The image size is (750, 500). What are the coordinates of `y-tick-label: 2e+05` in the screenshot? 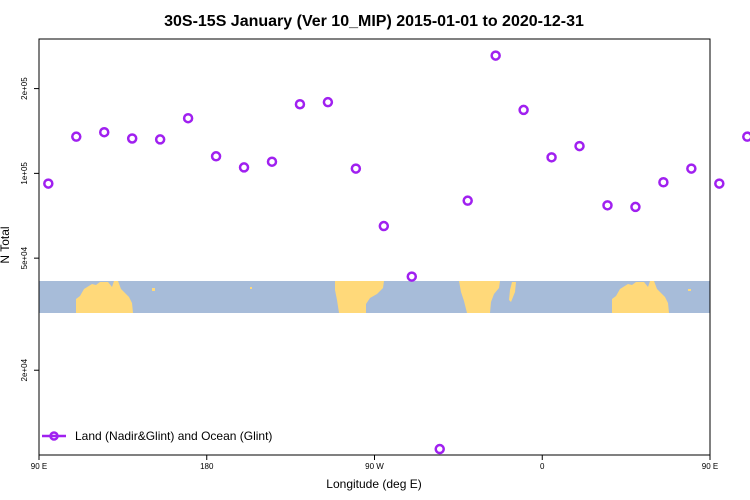 It's located at (24, 88).